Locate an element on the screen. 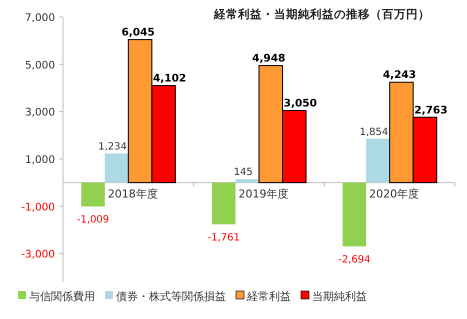 The width and height of the screenshot is (467, 319). y-tick-label: -1,000 is located at coordinates (38, 207).